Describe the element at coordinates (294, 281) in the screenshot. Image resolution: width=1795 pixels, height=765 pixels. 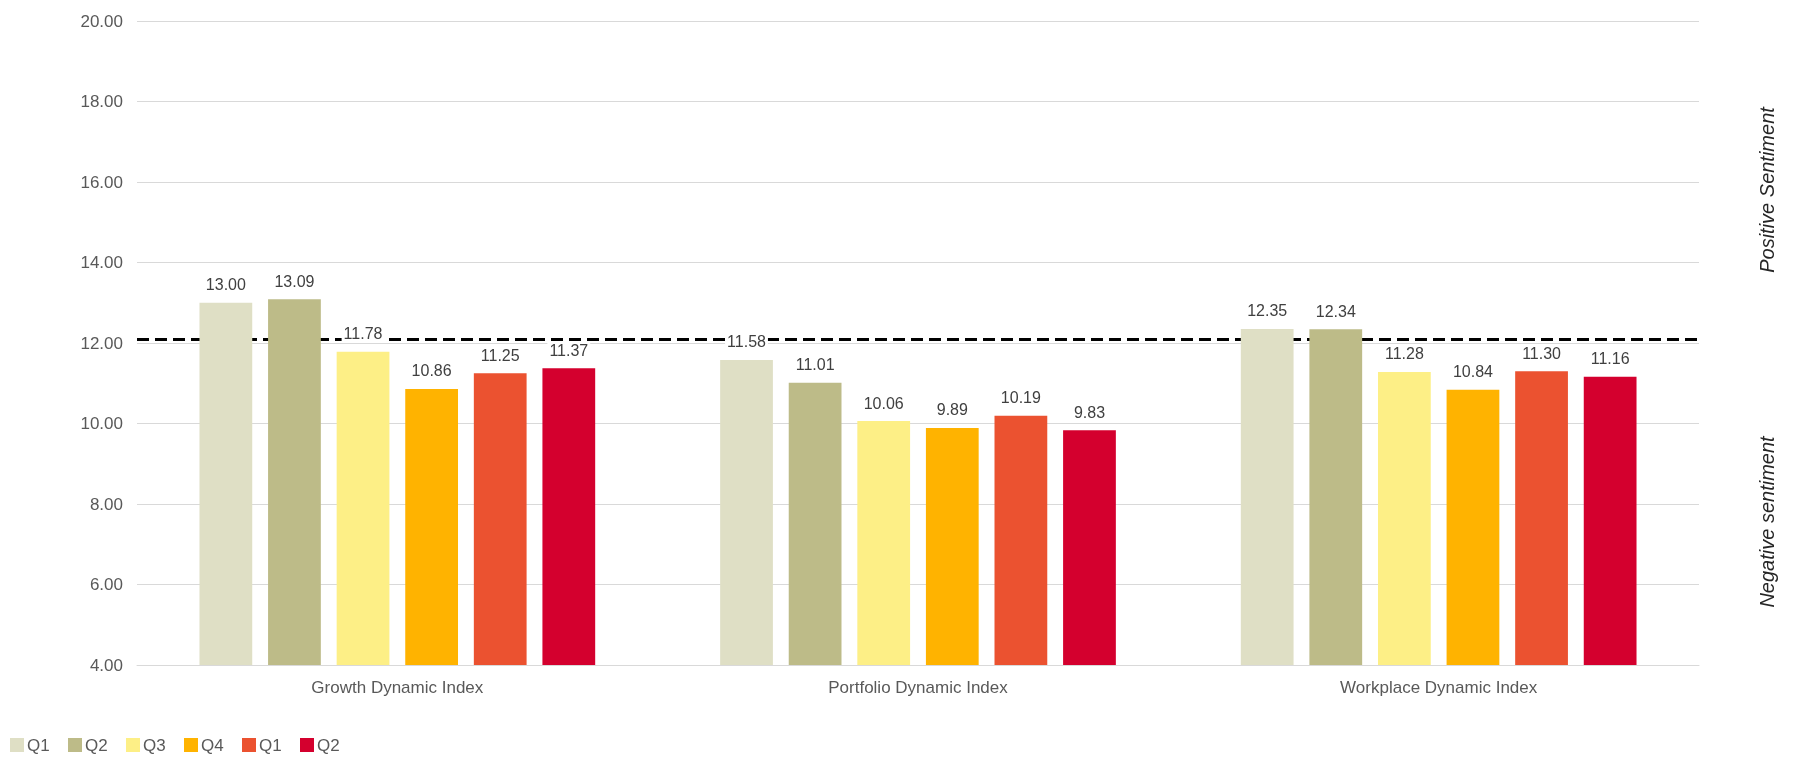
I see `data-label: 13.09` at that location.